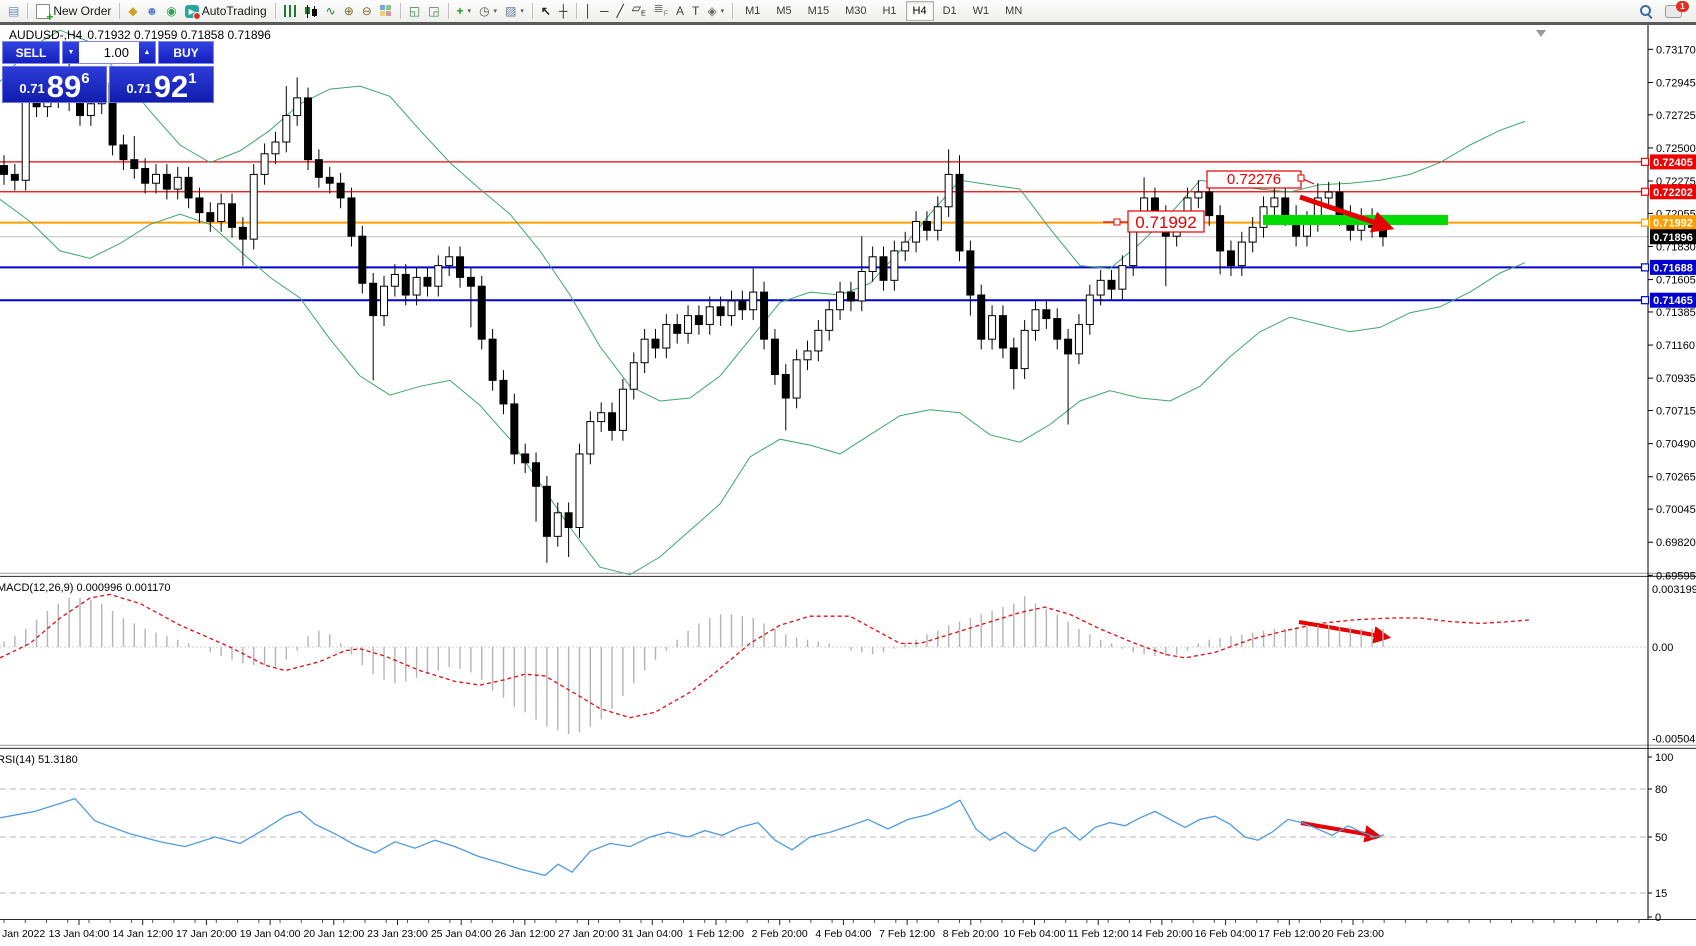  What do you see at coordinates (1664, 758) in the screenshot?
I see `rsi-scale-label: 100` at bounding box center [1664, 758].